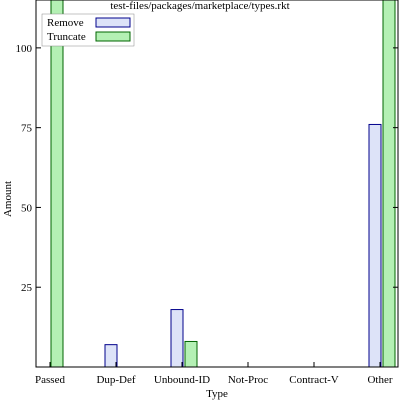 This screenshot has height=400, width=400. I want to click on y-axis-label: Amount, so click(8, 199).